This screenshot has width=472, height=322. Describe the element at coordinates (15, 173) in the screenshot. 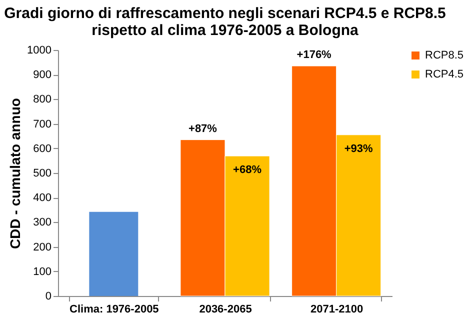

I see `y-axis-title: CDD - cumulato annuo` at that location.